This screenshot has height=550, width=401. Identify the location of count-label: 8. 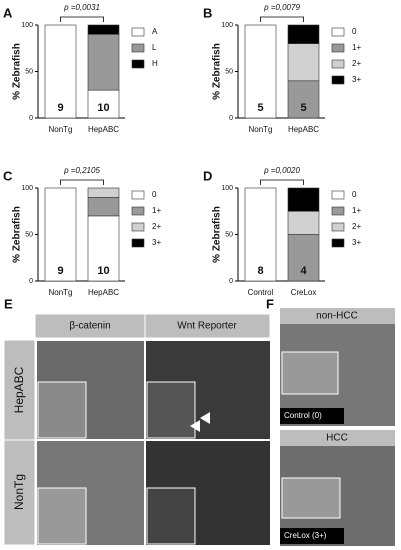
(260, 271).